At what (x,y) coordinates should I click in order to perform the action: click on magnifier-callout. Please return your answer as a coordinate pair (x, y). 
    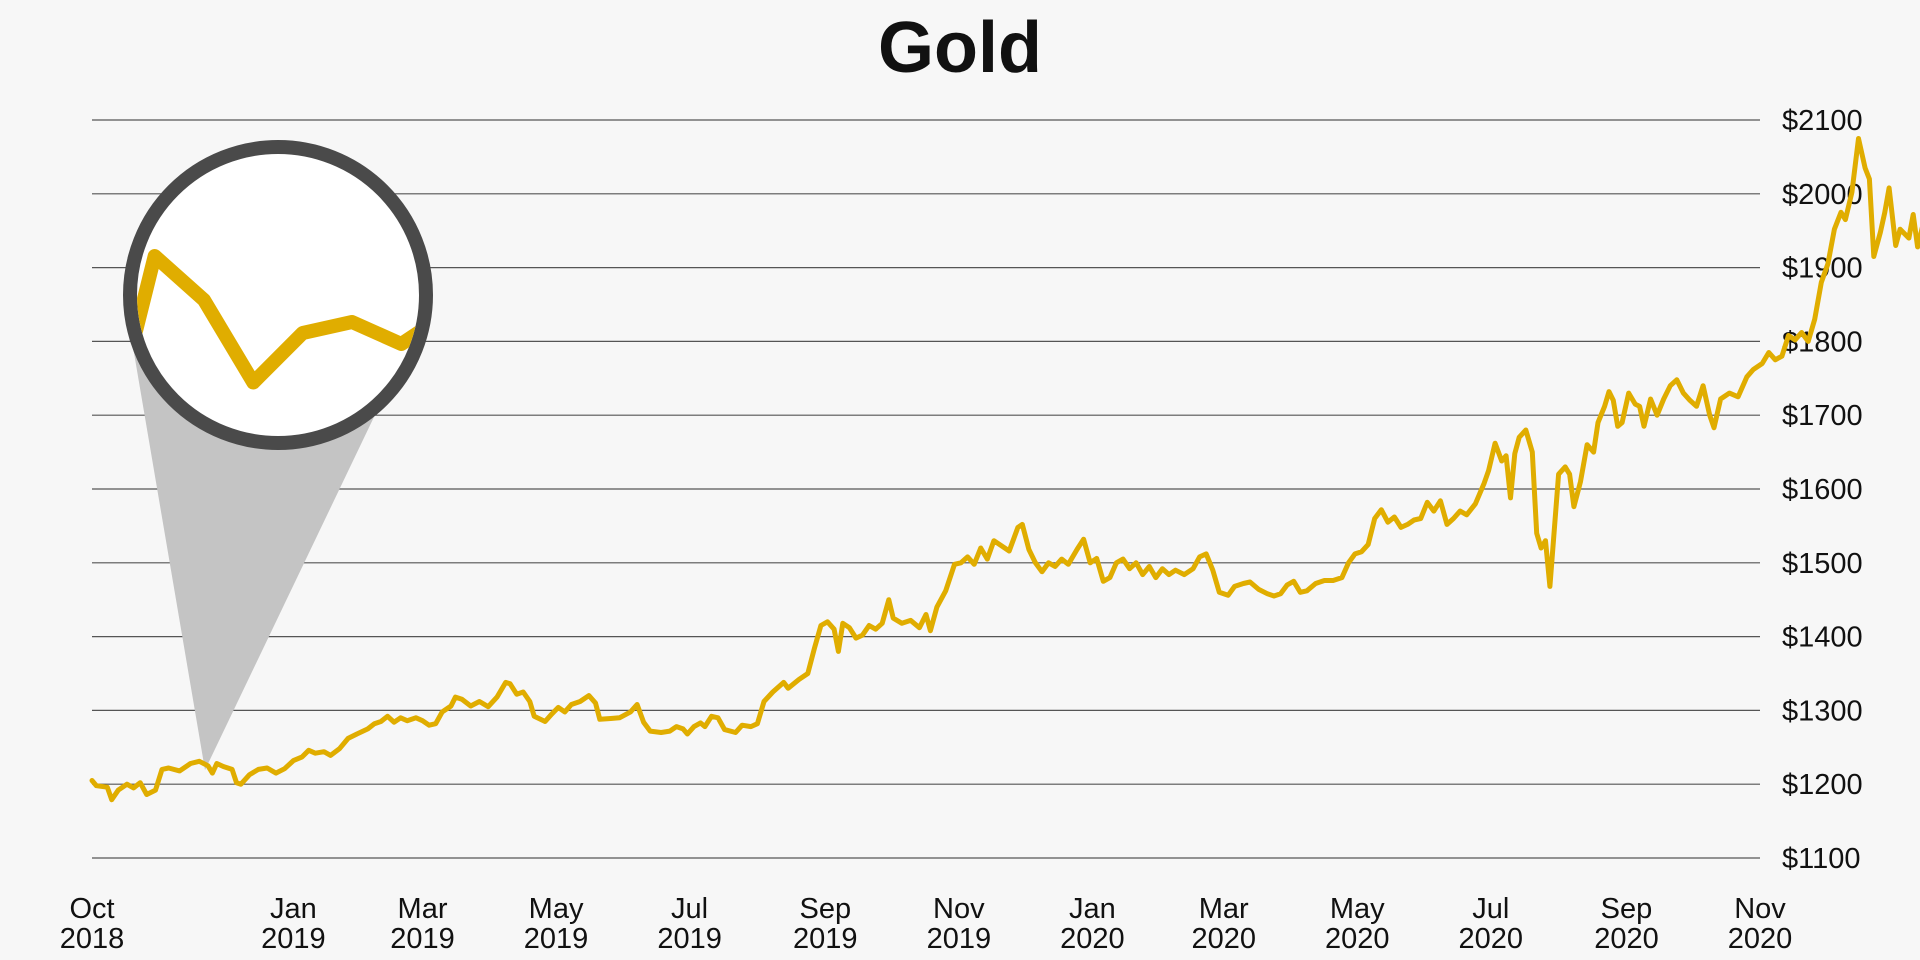
    Looking at the image, I should click on (278, 455).